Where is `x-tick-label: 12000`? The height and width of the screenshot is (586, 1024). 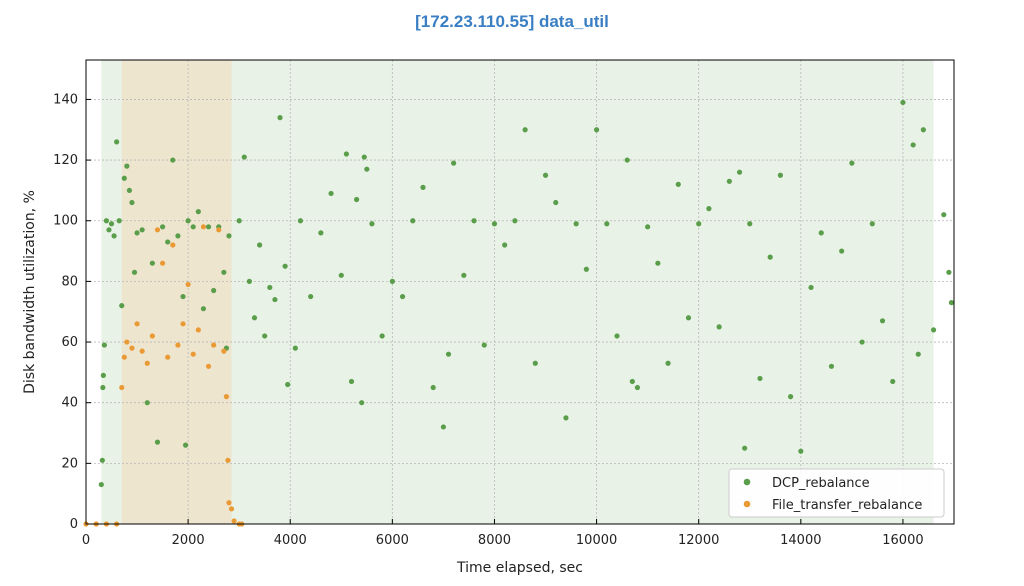
x-tick-label: 12000 is located at coordinates (698, 540).